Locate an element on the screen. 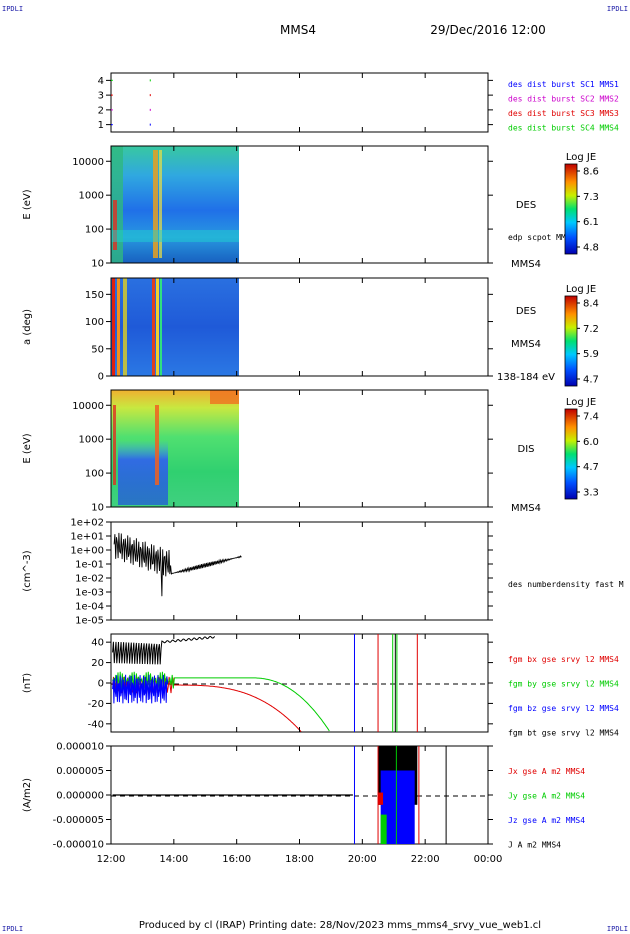  density-ytick-label: 1e-05 is located at coordinates (89, 621).